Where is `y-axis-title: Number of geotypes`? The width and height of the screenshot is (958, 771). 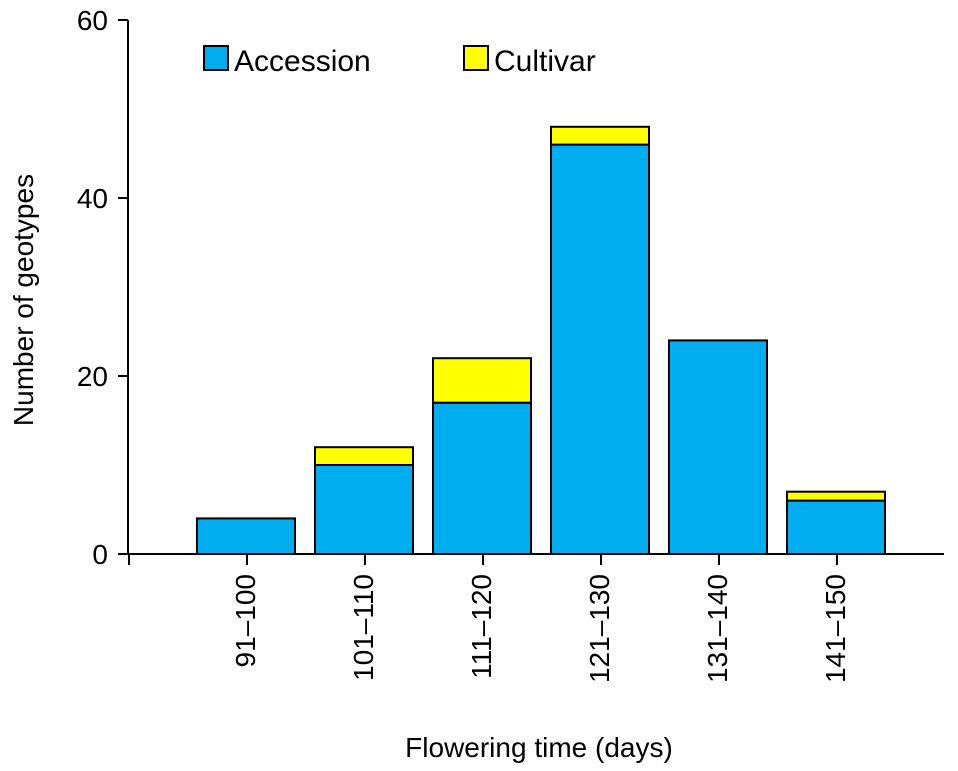 y-axis-title: Number of geotypes is located at coordinates (23, 300).